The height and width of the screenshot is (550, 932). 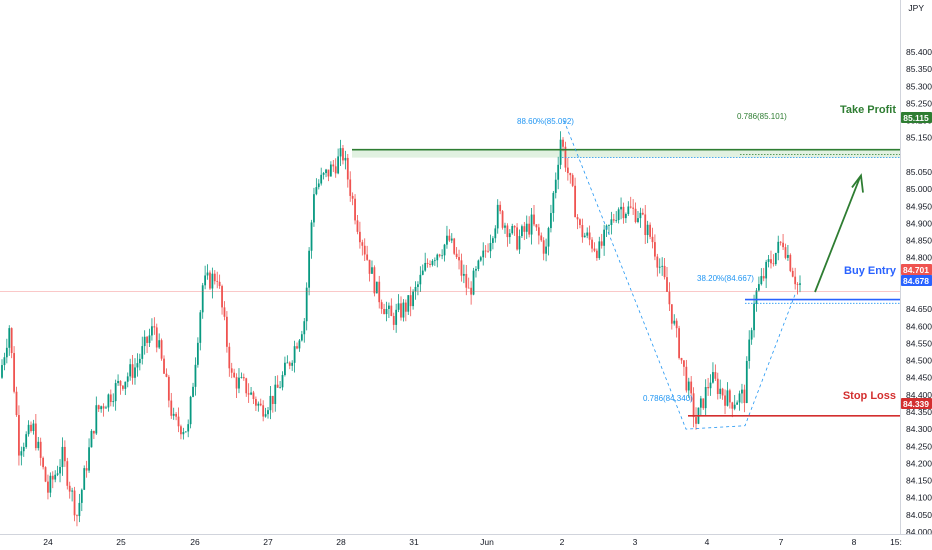 I want to click on fib-annotation-88-6: 88.60%(85.092), so click(x=545, y=121).